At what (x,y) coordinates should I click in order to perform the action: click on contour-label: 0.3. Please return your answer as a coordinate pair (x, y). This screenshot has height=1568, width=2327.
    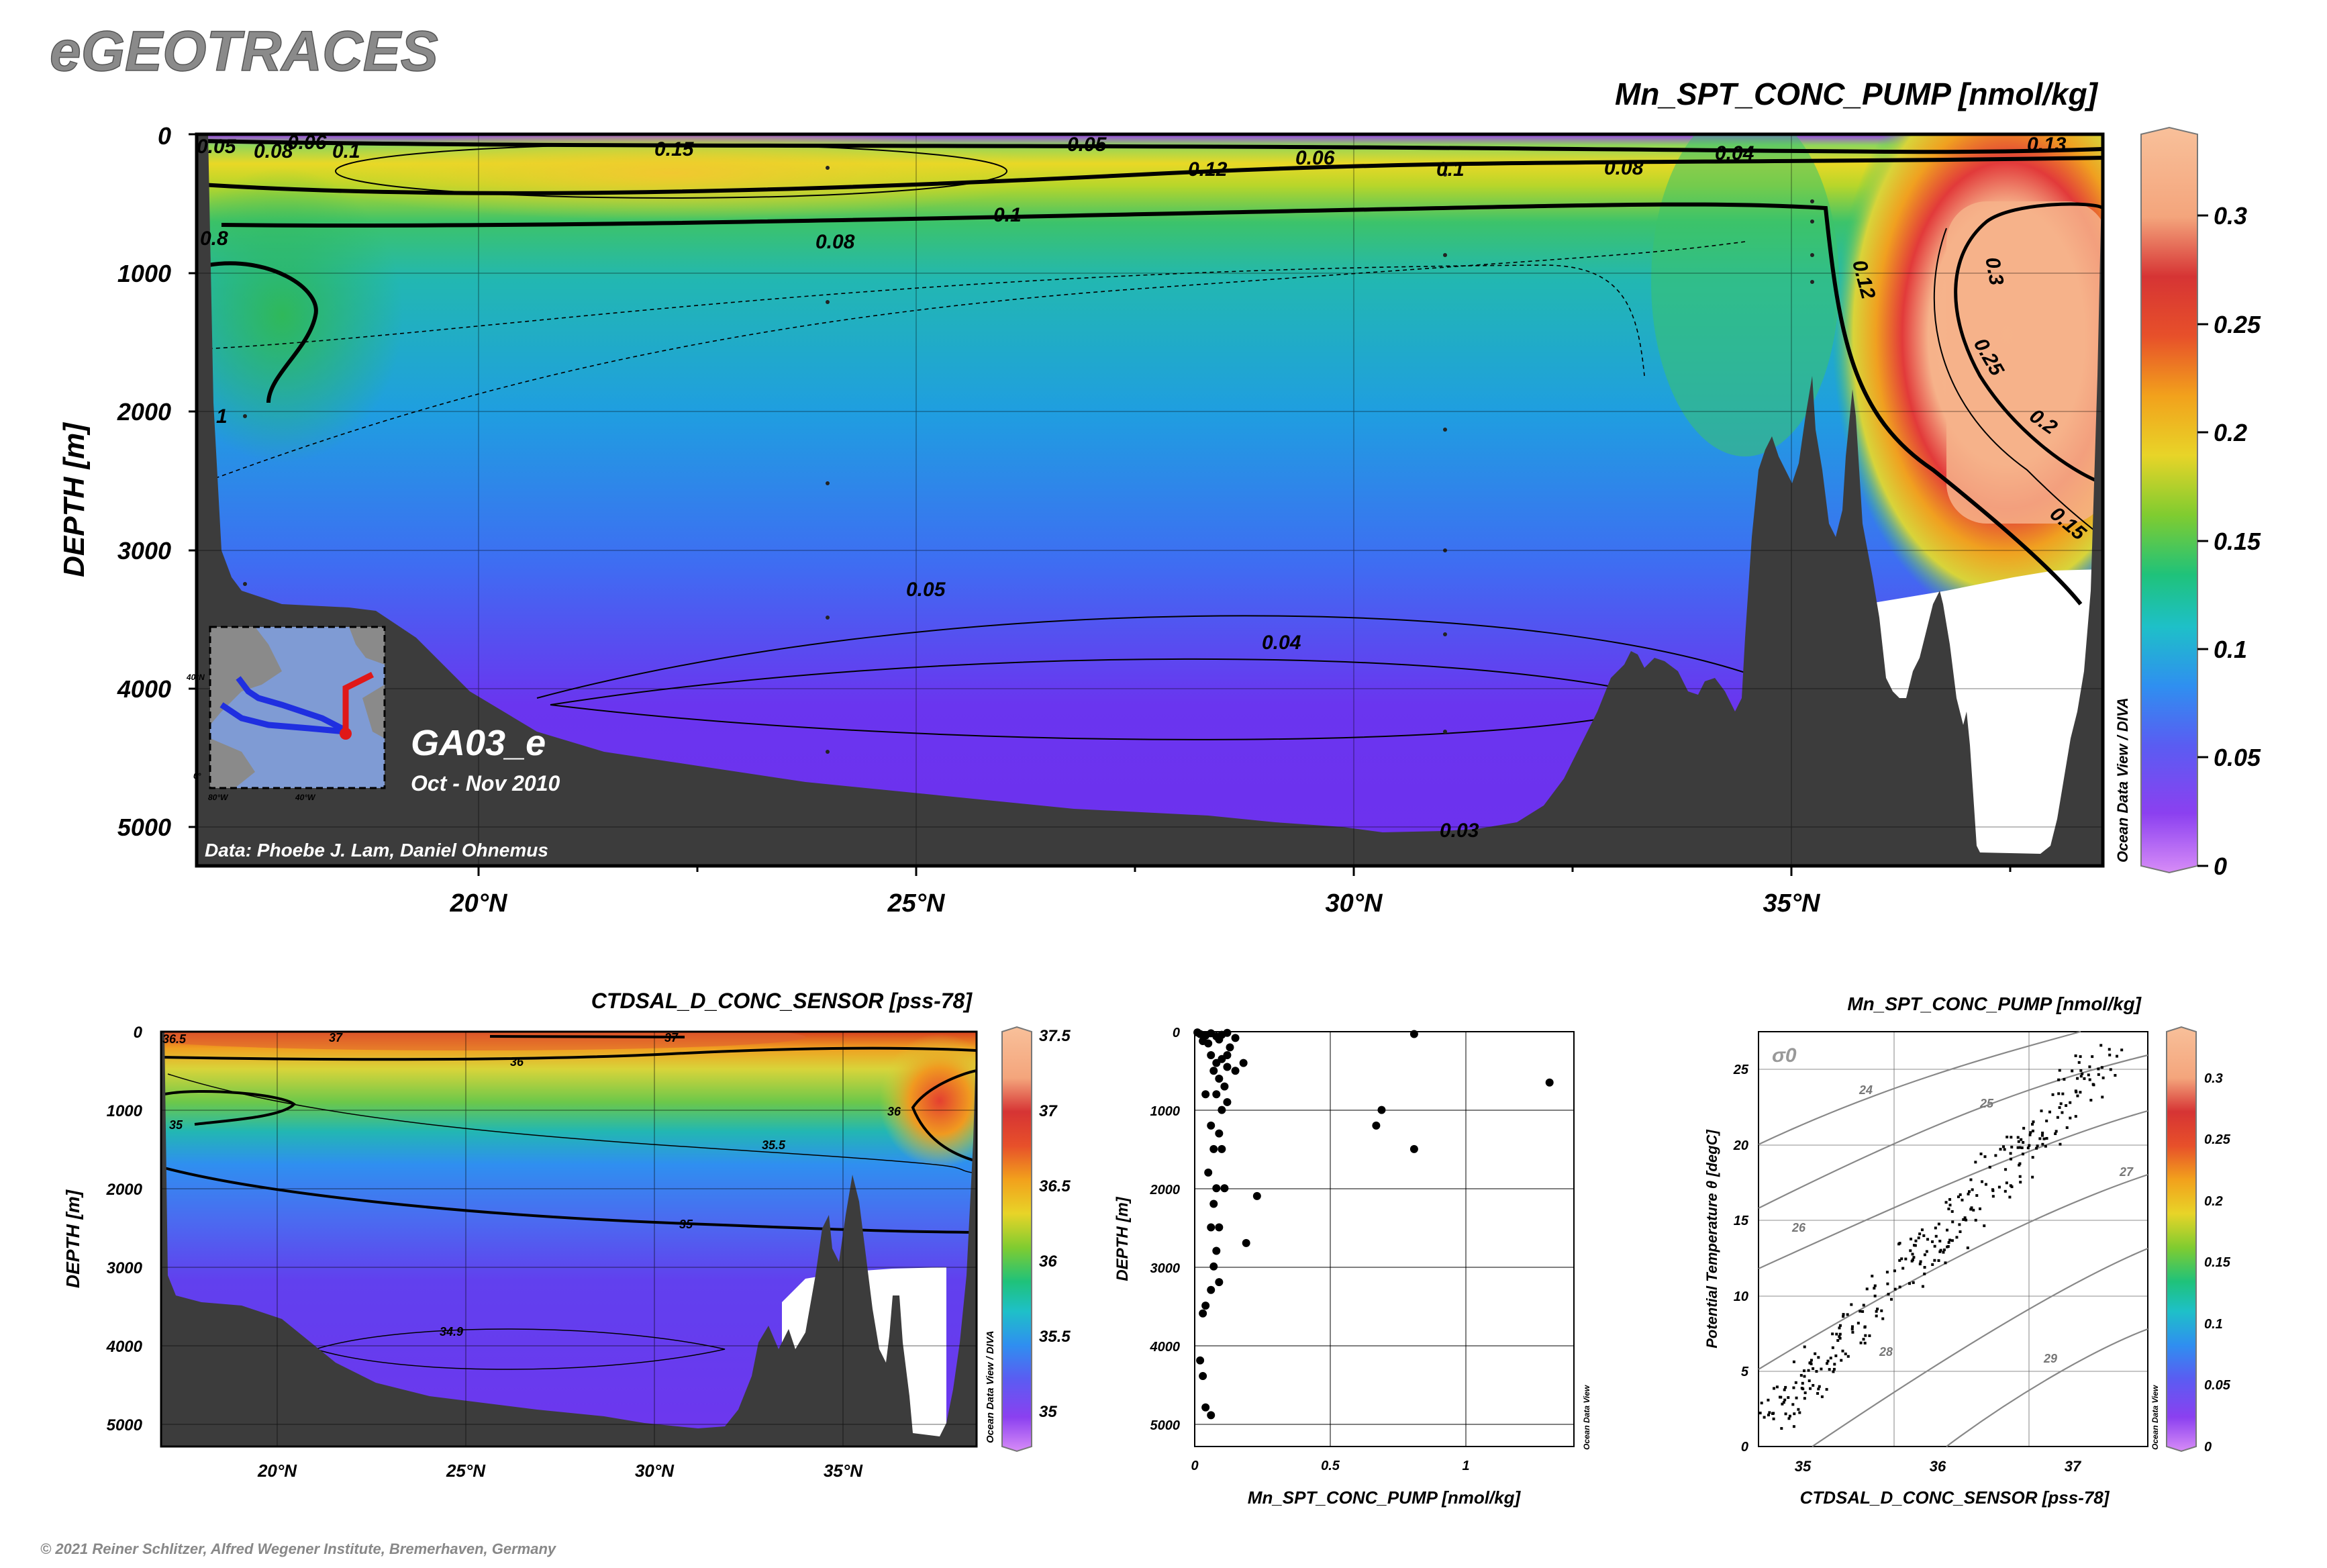
    Looking at the image, I should click on (1994, 271).